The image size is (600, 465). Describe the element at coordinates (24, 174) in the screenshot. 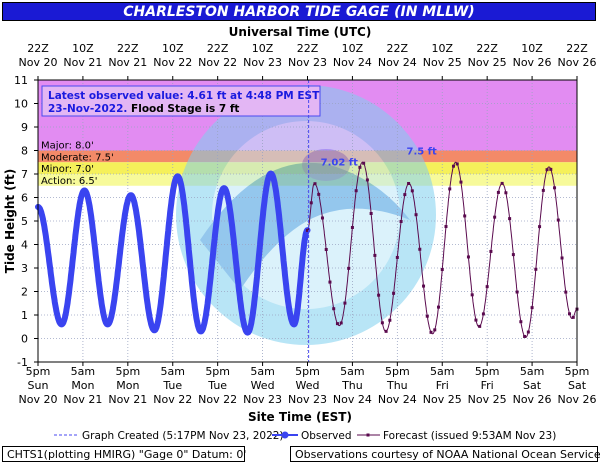

I see `y-tick-label: 7` at that location.